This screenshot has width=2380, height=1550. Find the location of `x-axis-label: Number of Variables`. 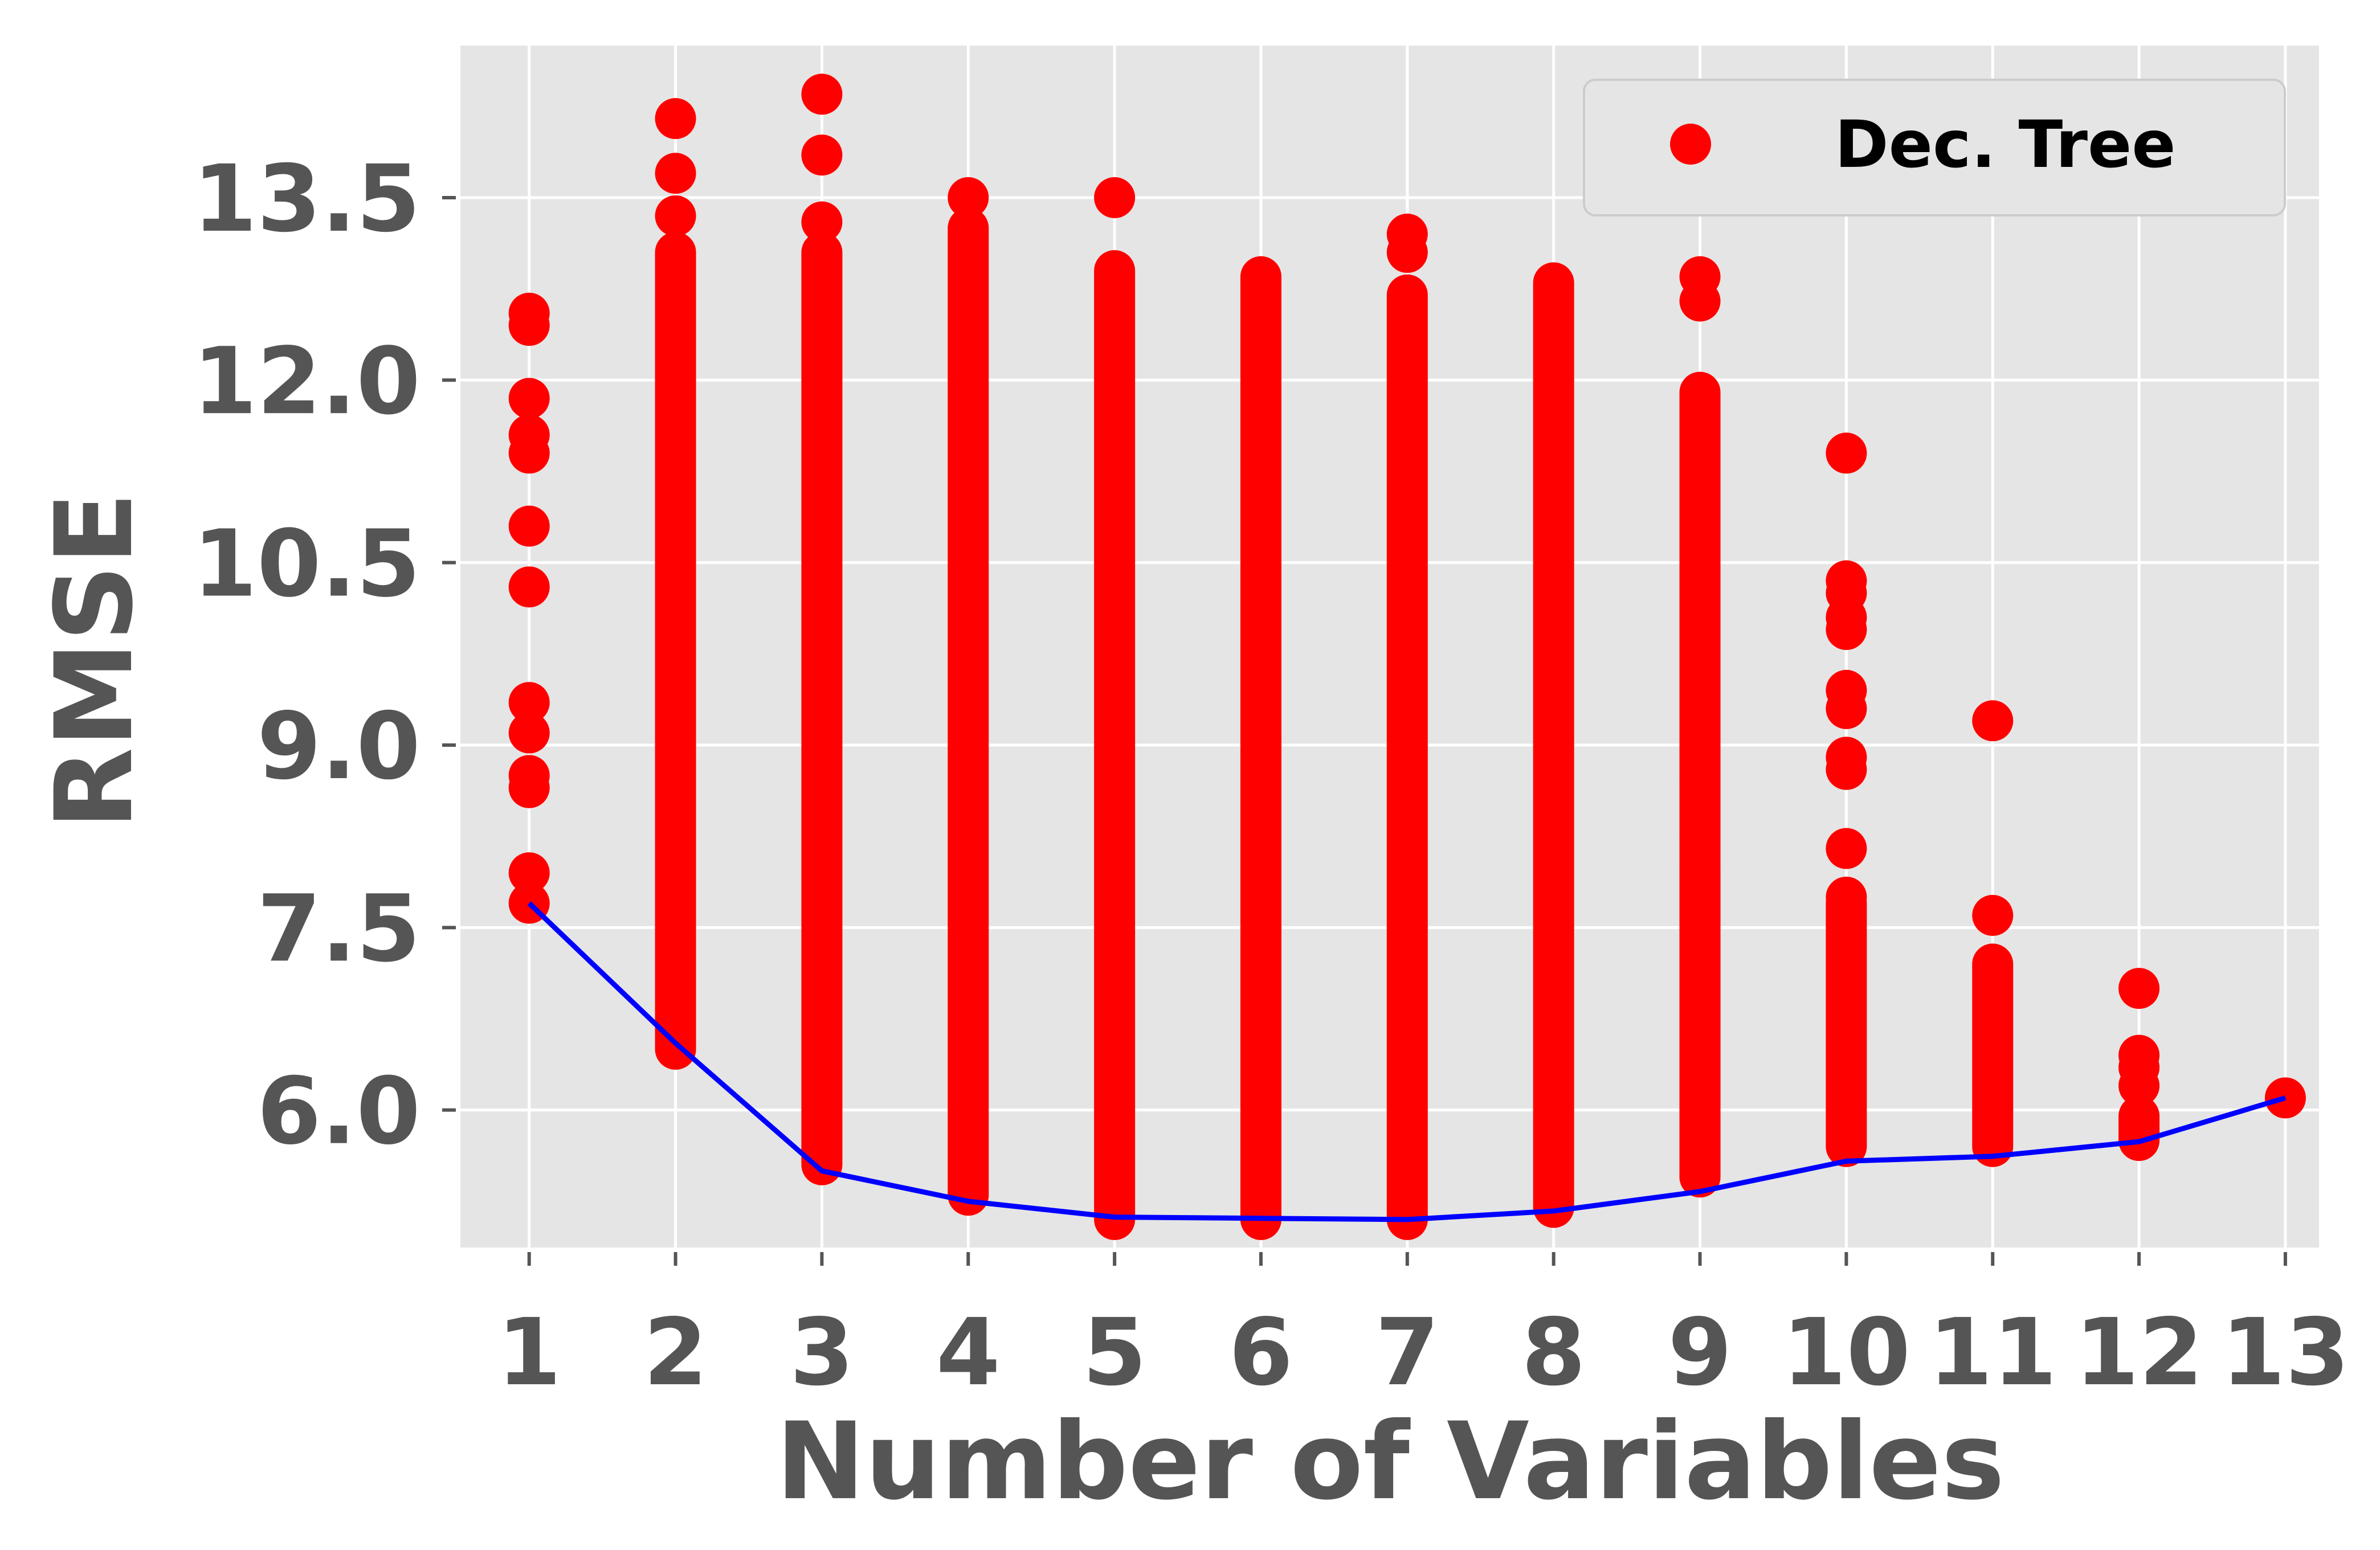

x-axis-label: Number of Variables is located at coordinates (1390, 1462).